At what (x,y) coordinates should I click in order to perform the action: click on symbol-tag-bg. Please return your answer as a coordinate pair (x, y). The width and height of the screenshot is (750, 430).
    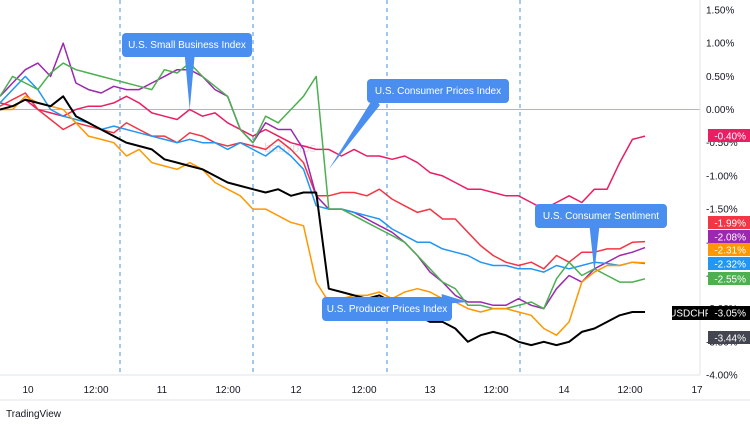
    Looking at the image, I should click on (690, 313).